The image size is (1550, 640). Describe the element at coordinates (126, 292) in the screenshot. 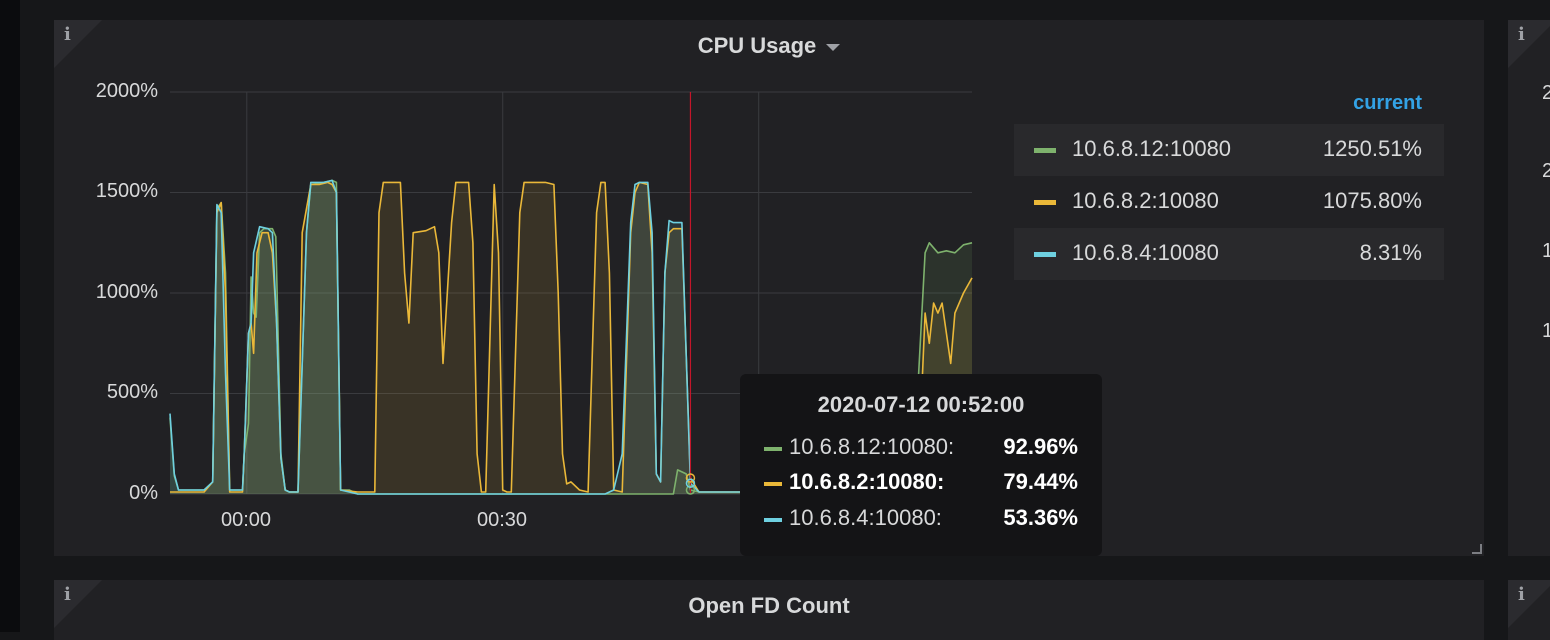

I see `y-tick-label: 1000%` at that location.